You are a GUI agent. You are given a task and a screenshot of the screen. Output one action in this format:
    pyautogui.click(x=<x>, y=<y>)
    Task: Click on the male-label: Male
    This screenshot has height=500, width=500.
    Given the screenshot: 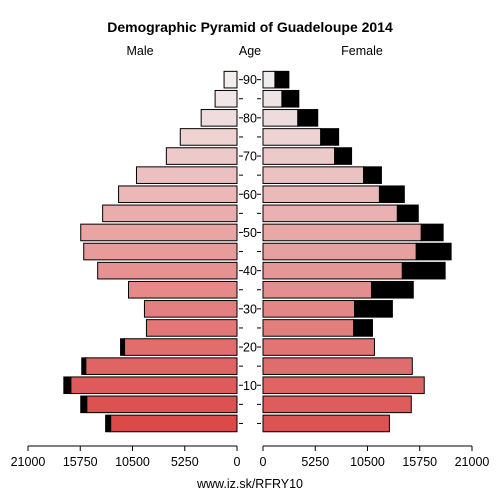 What is the action you would take?
    pyautogui.click(x=139, y=51)
    